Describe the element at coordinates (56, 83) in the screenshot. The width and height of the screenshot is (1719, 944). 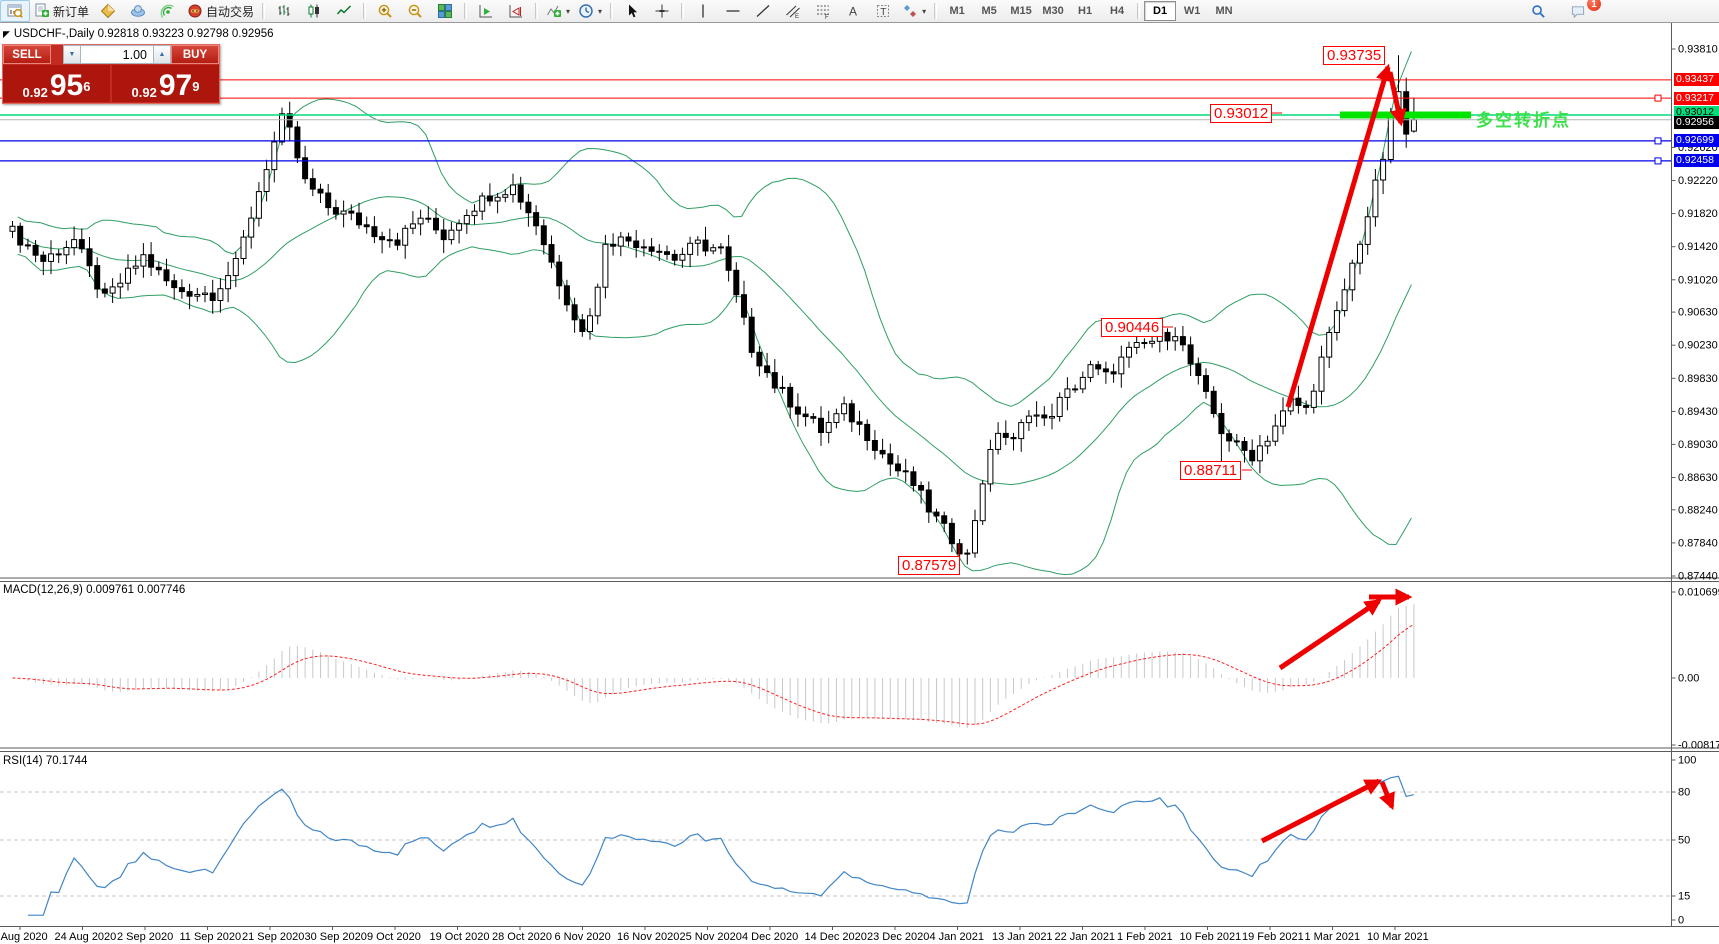
I see `sell-price: 0.92 95 6` at that location.